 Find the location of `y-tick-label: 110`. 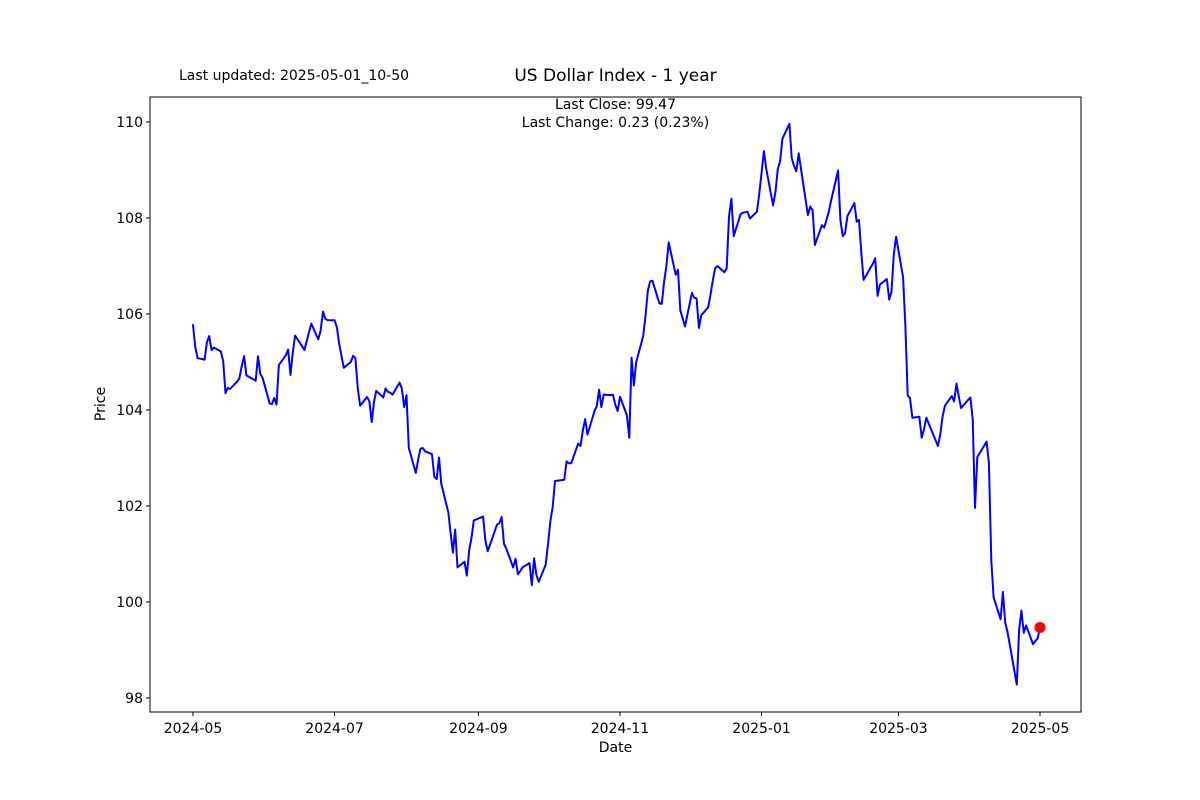

y-tick-label: 110 is located at coordinates (129, 123).